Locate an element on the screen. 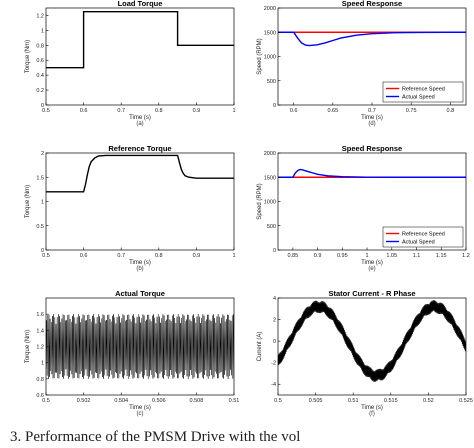 This screenshot has width=474, height=448. y-tick-label-a-4: 0.8 is located at coordinates (40, 46).